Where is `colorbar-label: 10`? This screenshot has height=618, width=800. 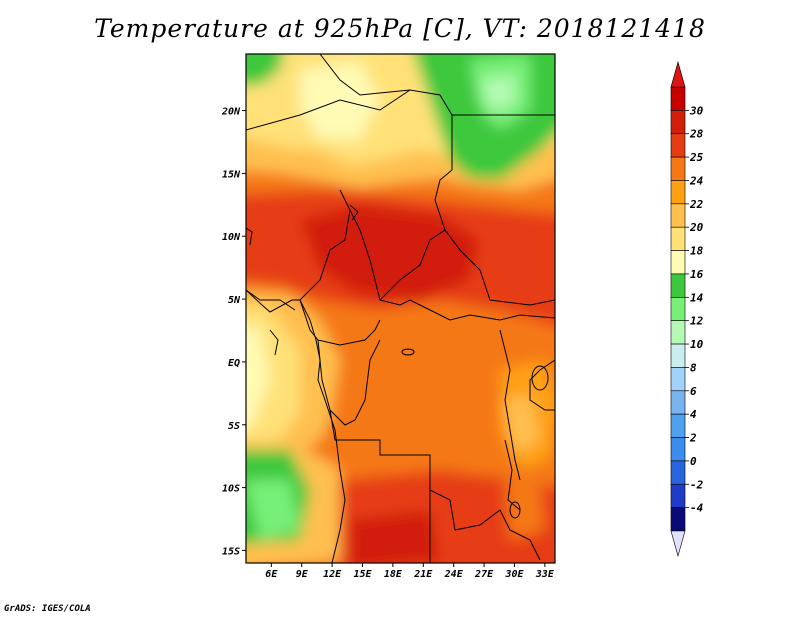 colorbar-label: 10 is located at coordinates (697, 344).